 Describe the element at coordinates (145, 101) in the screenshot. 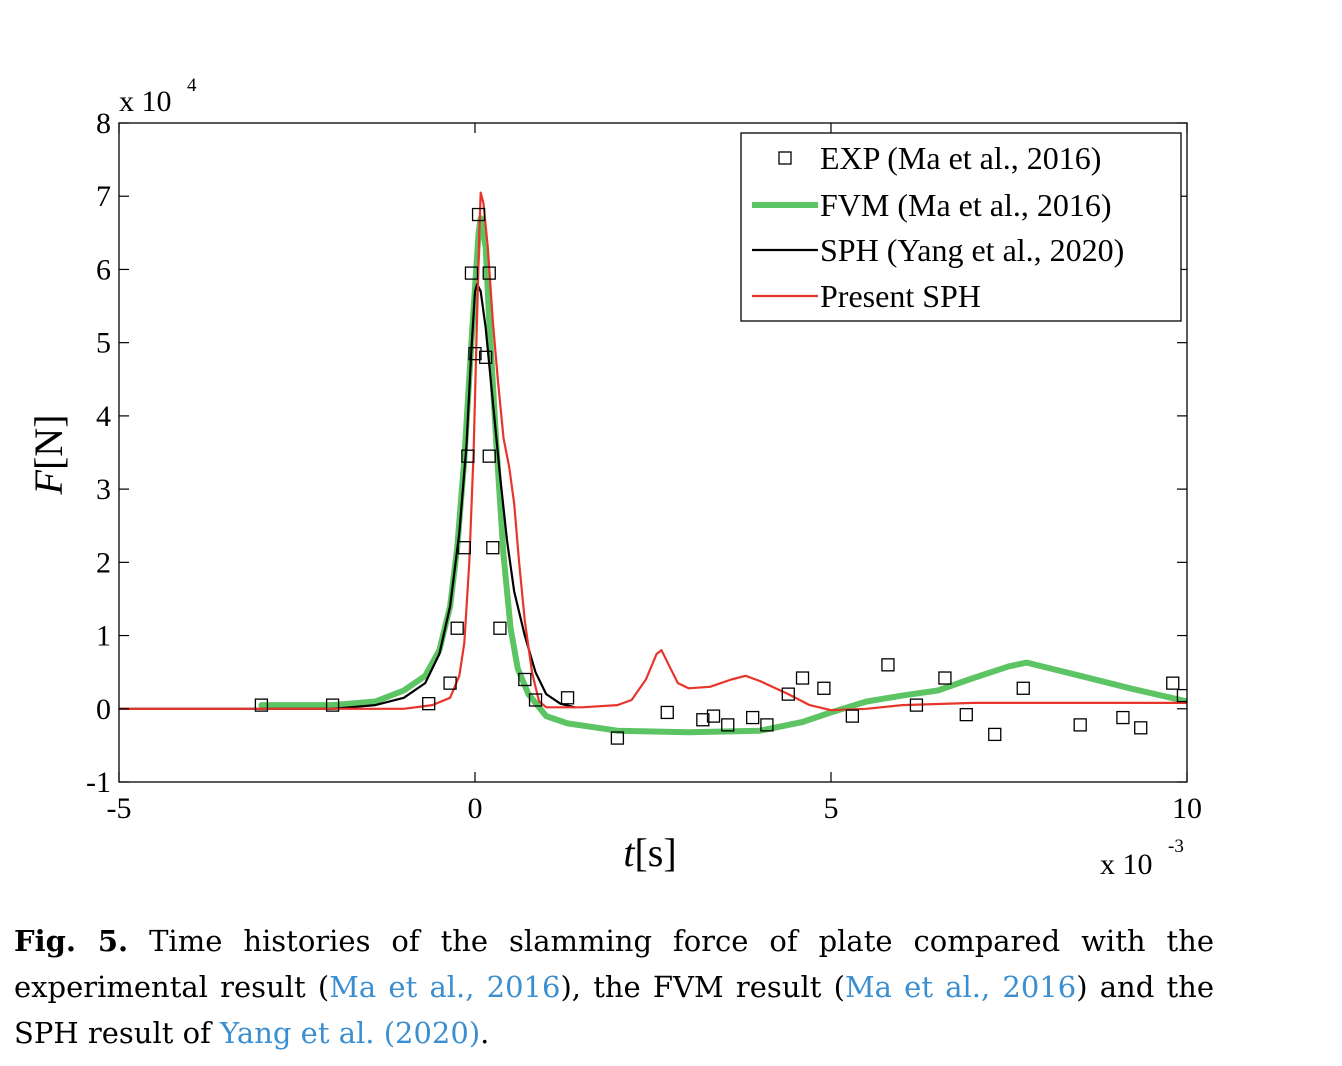

I see `y-multiplier: x 10` at that location.